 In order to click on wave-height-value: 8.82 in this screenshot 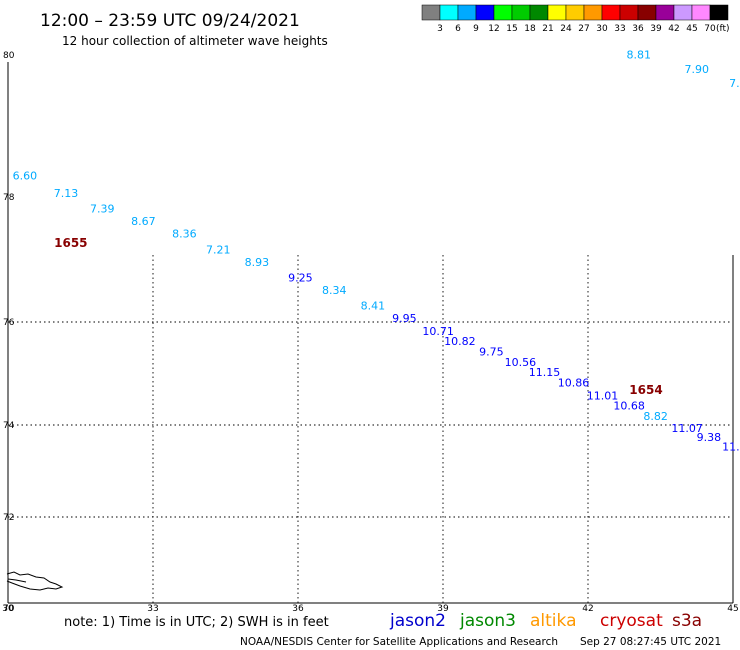, I will do `click(655, 416)`.